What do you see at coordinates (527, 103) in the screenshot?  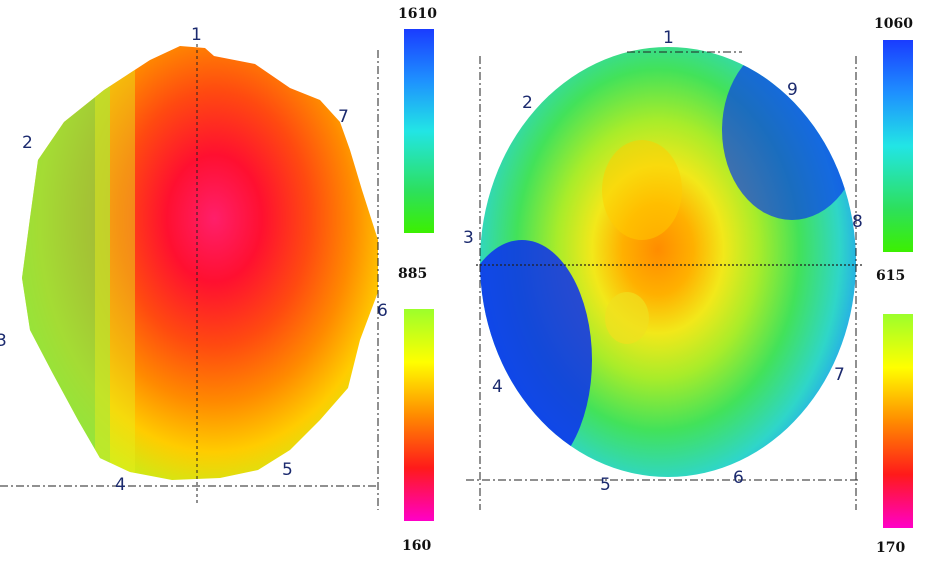 I see `right-marker-2: 2` at bounding box center [527, 103].